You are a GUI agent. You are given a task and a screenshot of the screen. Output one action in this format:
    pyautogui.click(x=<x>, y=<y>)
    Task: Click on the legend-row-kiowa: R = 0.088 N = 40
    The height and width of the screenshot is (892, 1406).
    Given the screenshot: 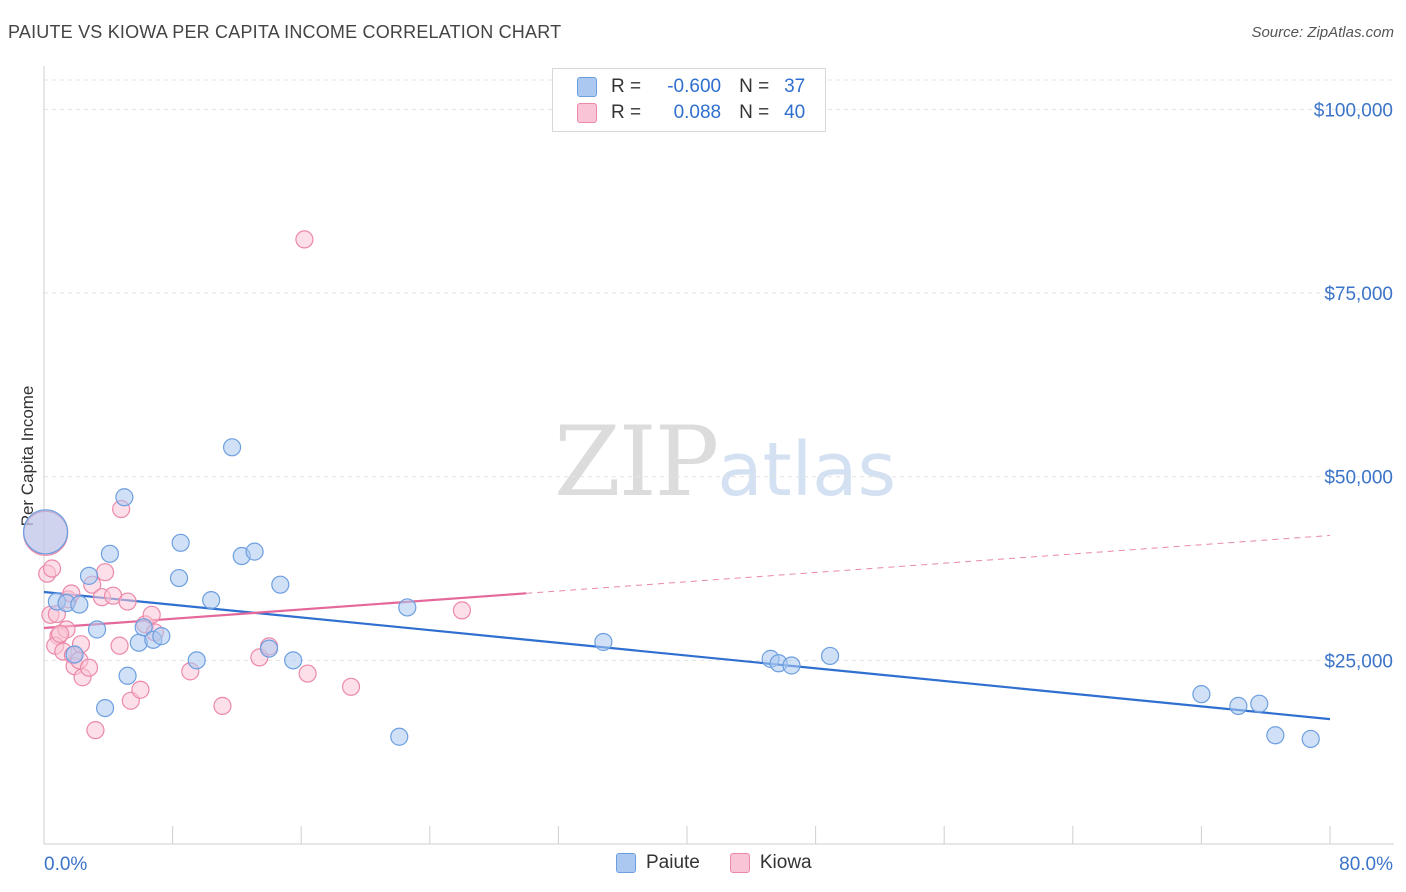 What is the action you would take?
    pyautogui.click(x=691, y=113)
    